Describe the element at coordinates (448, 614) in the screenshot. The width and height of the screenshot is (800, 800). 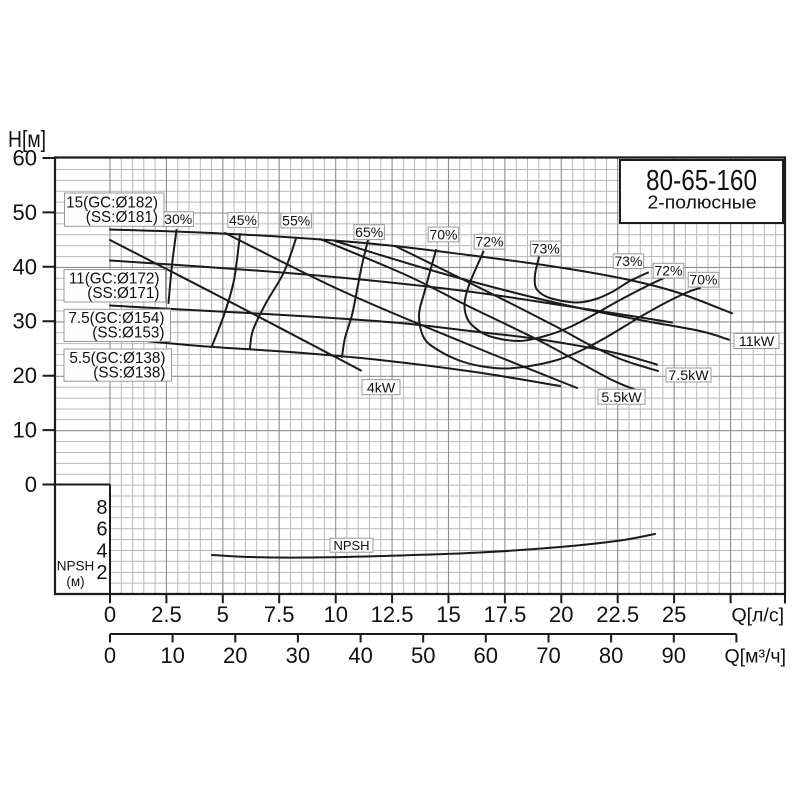
I see `svg-text: 15` at that location.